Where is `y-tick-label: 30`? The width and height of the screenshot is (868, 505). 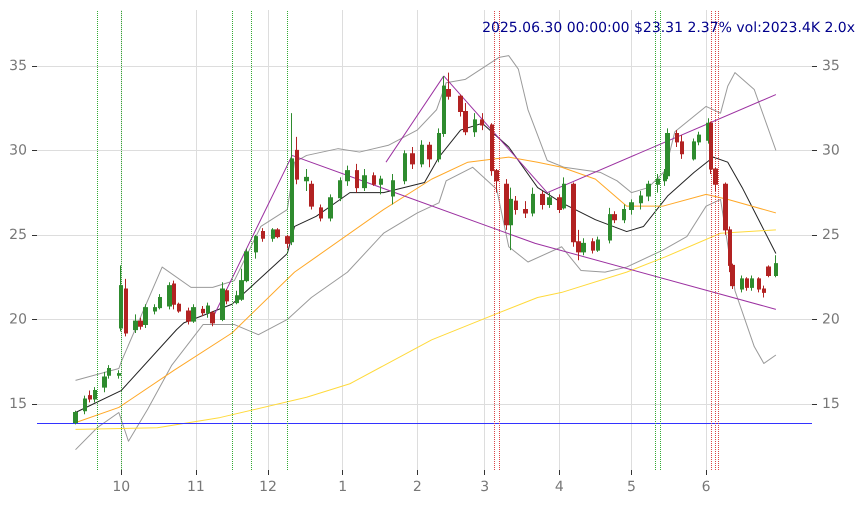 y-tick-label: 30 is located at coordinates (18, 150).